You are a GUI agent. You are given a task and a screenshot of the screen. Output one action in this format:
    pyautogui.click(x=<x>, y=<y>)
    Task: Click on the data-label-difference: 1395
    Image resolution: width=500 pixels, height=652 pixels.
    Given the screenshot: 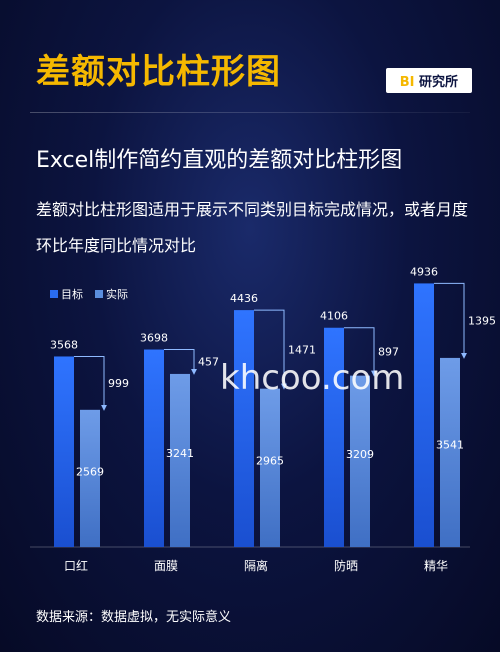 What is the action you would take?
    pyautogui.click(x=482, y=321)
    